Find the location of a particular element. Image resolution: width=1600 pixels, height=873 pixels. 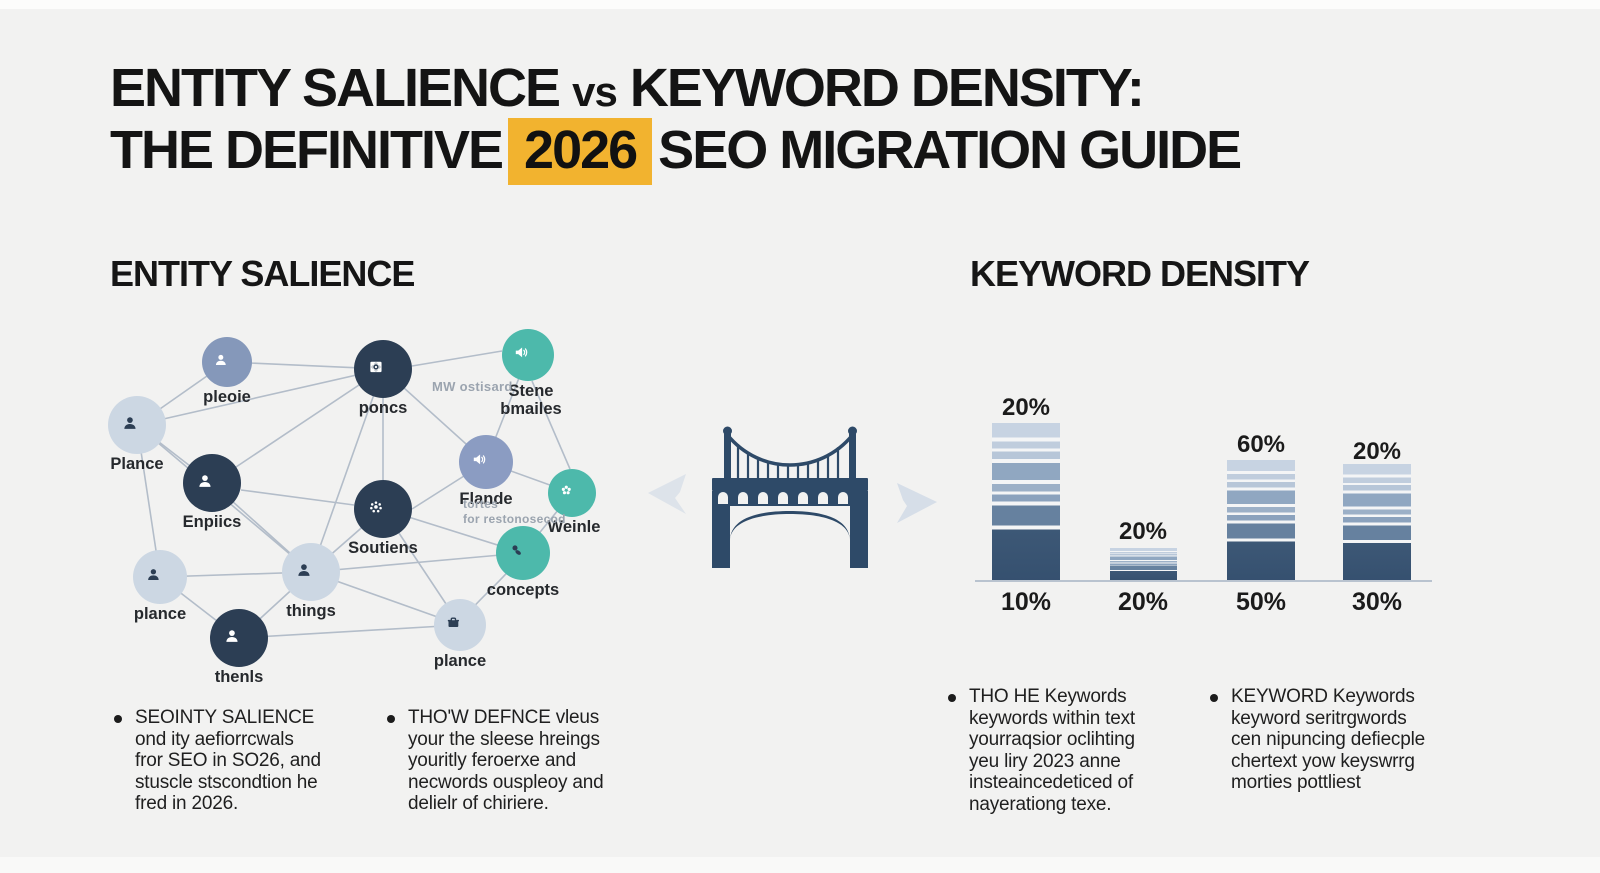

bottom-edge-band is located at coordinates (800, 865).